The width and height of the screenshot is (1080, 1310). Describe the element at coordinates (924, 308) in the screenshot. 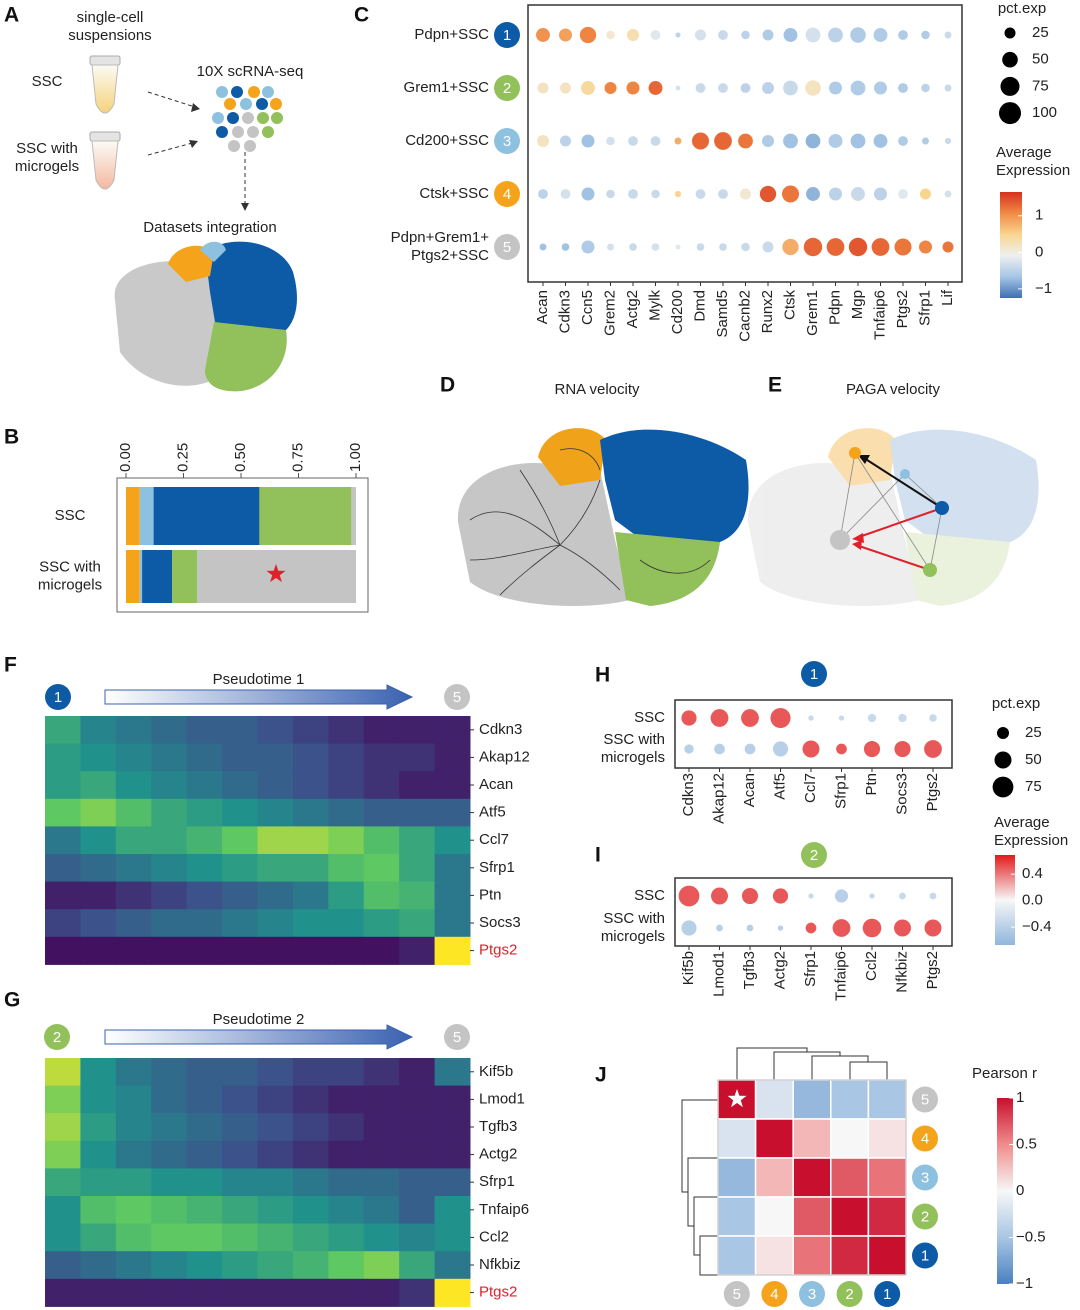

I see `gene-label: Sfrp1` at that location.